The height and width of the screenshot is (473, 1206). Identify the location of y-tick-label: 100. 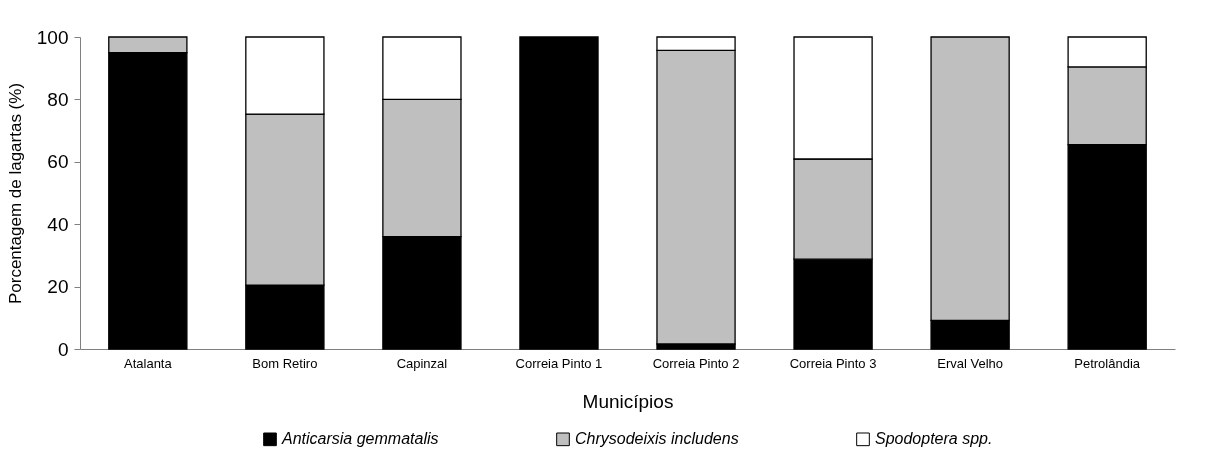
(52, 37).